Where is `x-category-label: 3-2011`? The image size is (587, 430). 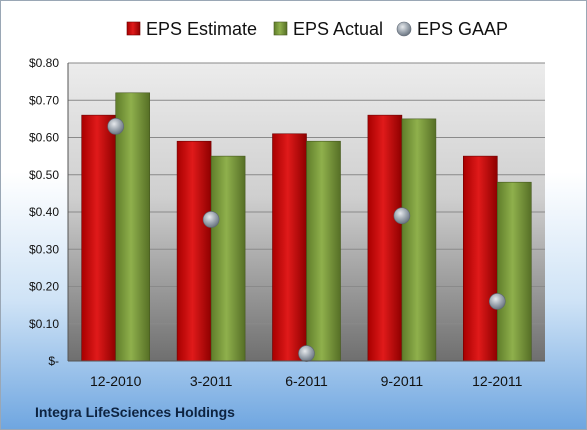 x-category-label: 3-2011 is located at coordinates (211, 381).